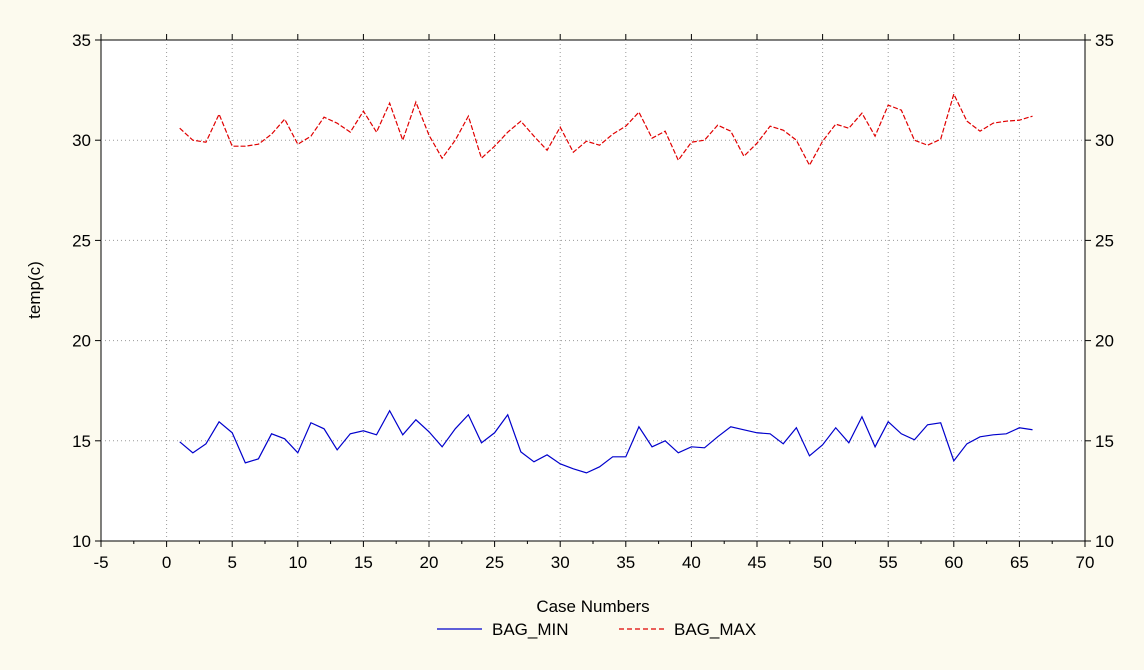 This screenshot has width=1144, height=670. I want to click on x-tick-label: 70, so click(1085, 562).